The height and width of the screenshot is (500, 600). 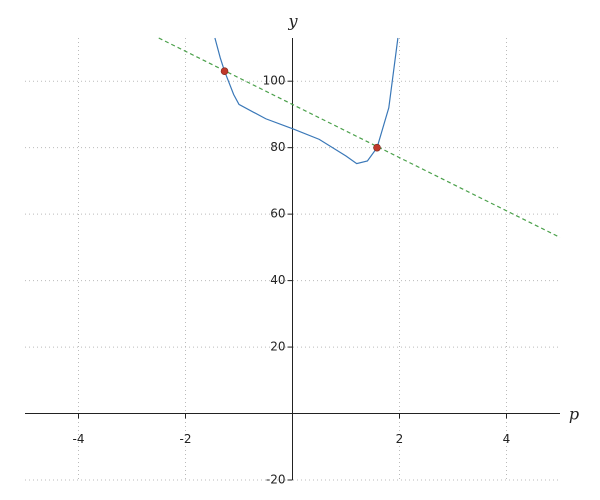 What do you see at coordinates (574, 414) in the screenshot?
I see `x-axis-label: p` at bounding box center [574, 414].